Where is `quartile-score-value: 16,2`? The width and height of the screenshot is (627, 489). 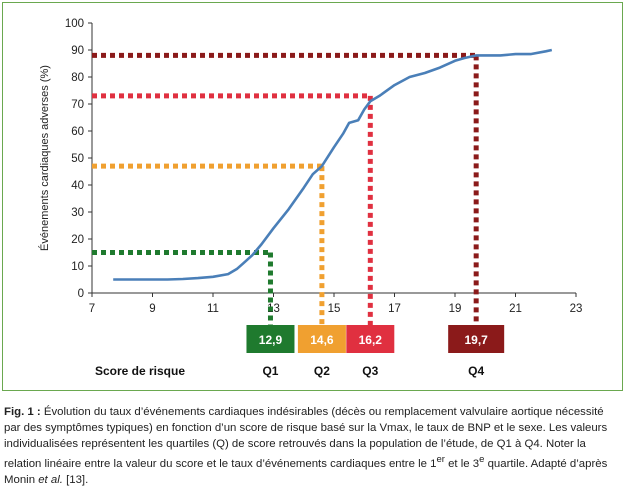
quartile-score-value: 16,2 is located at coordinates (371, 340).